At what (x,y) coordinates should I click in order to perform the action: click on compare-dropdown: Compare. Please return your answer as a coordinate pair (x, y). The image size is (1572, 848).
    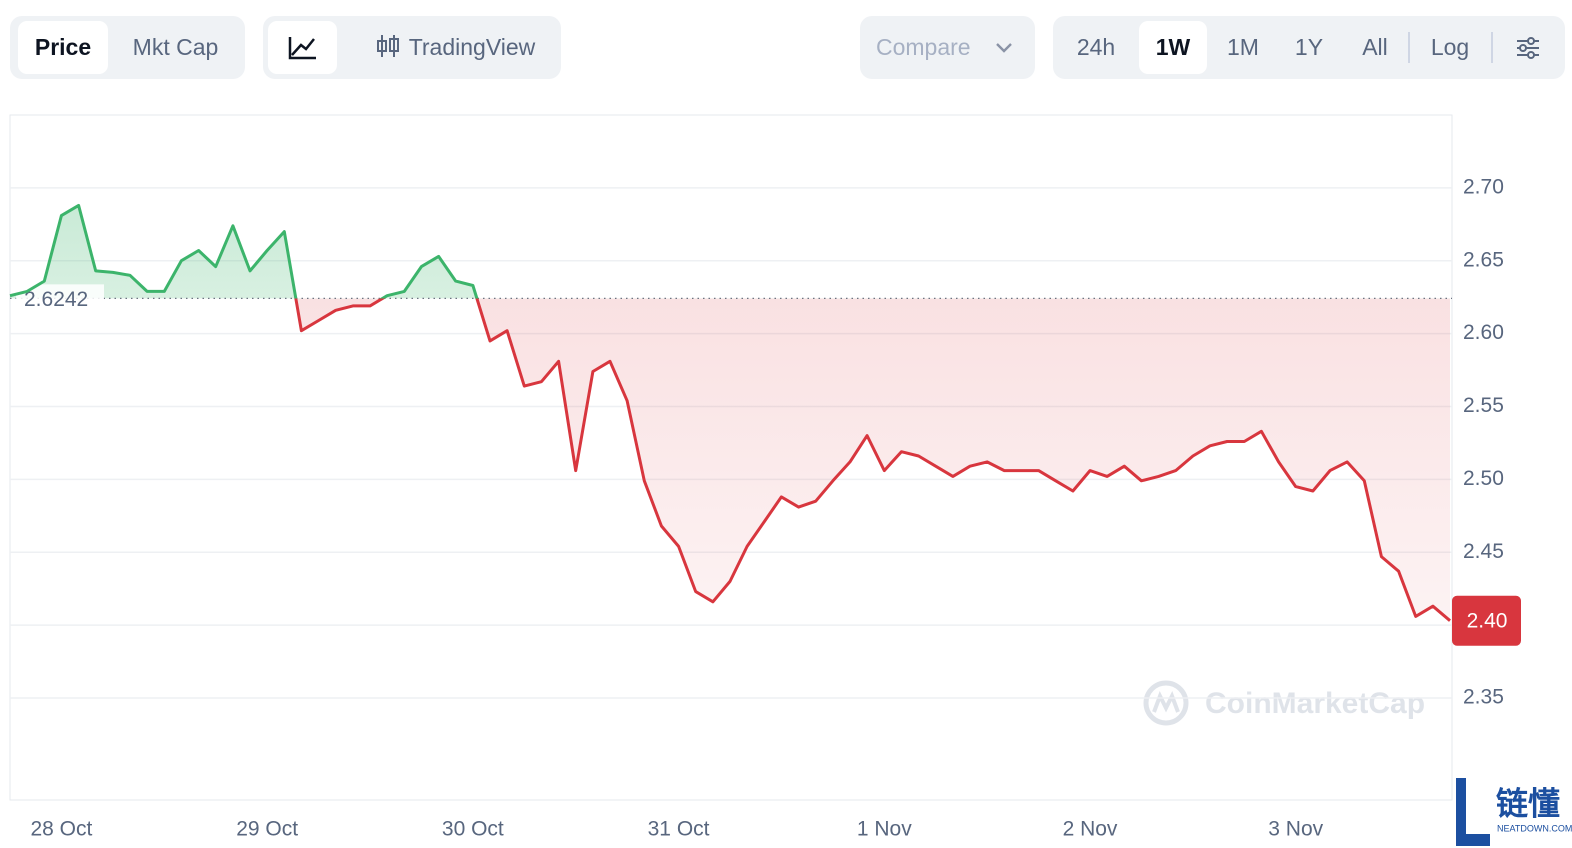
    Looking at the image, I should click on (947, 47).